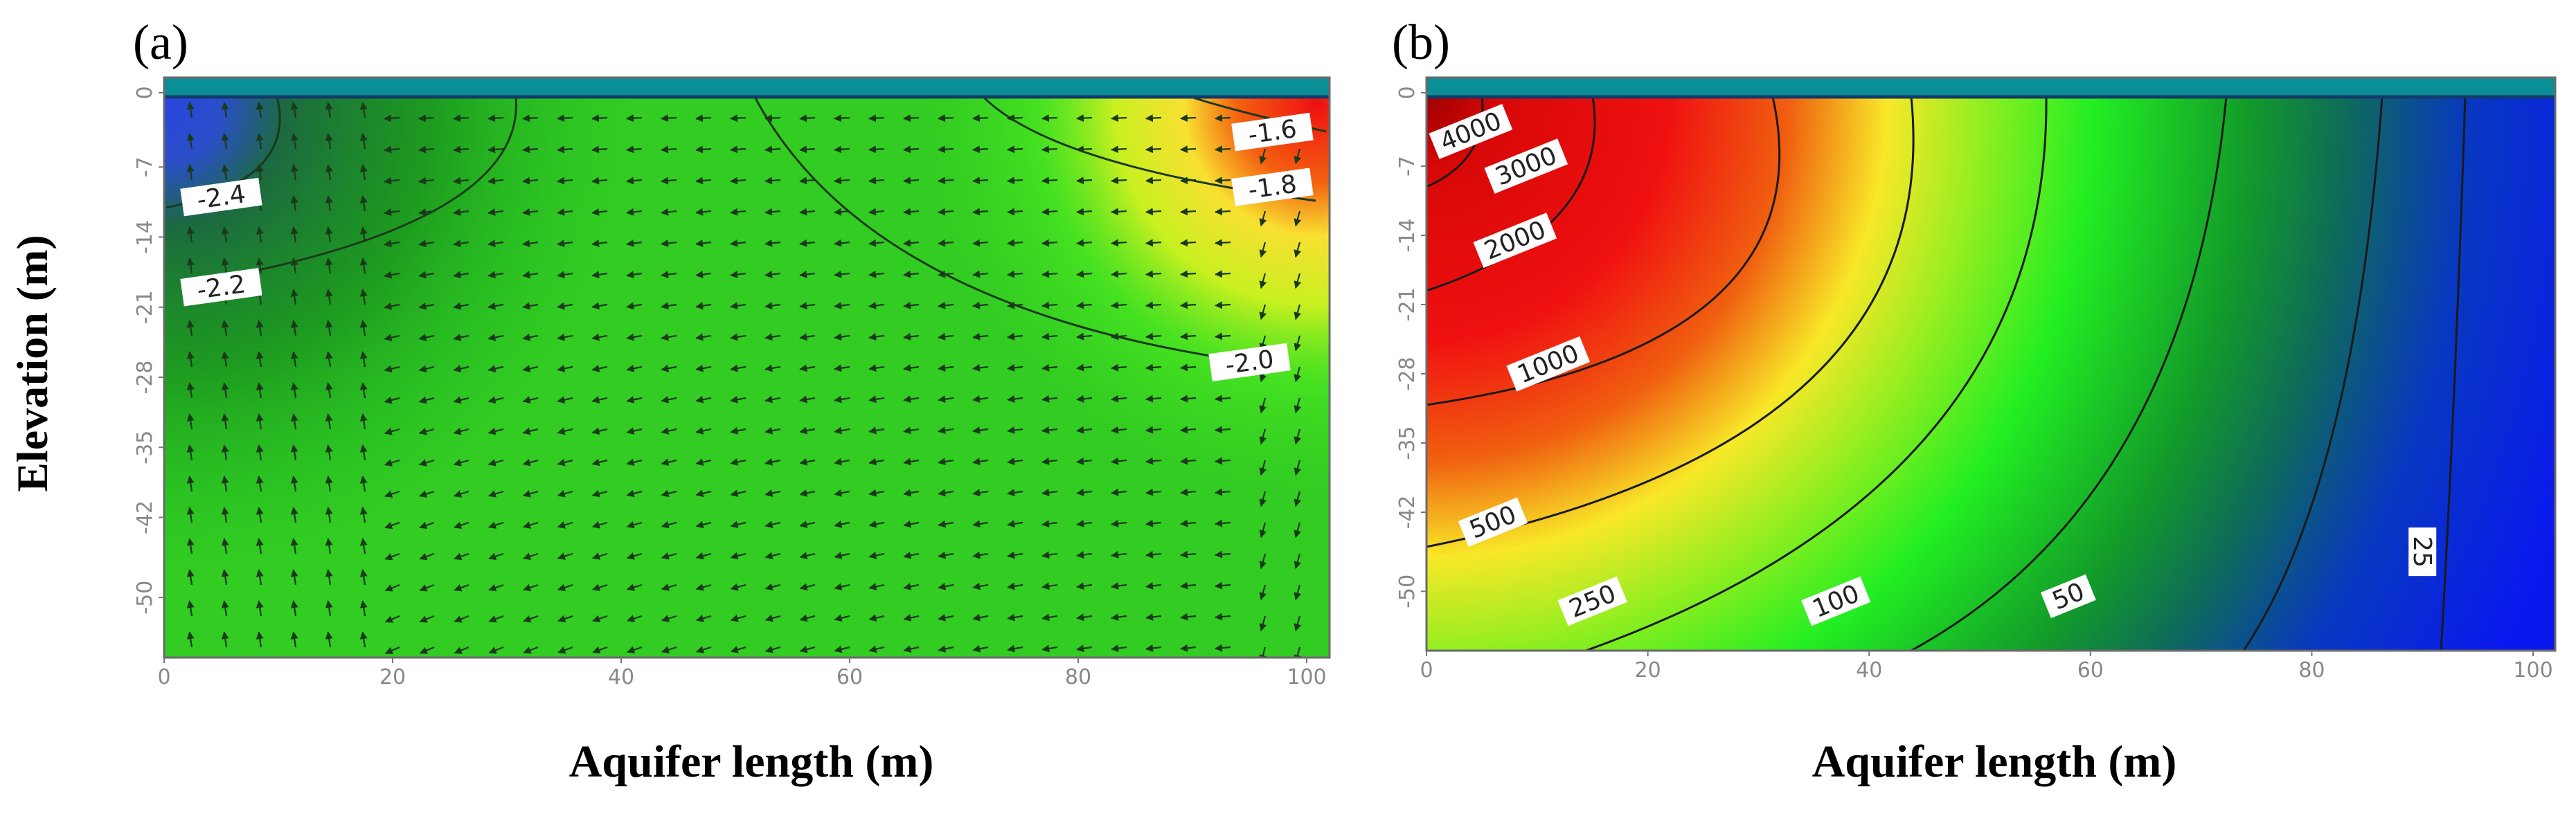 The width and height of the screenshot is (2576, 814). Describe the element at coordinates (2533, 670) in the screenshot. I see `x-tick-label: 100` at that location.